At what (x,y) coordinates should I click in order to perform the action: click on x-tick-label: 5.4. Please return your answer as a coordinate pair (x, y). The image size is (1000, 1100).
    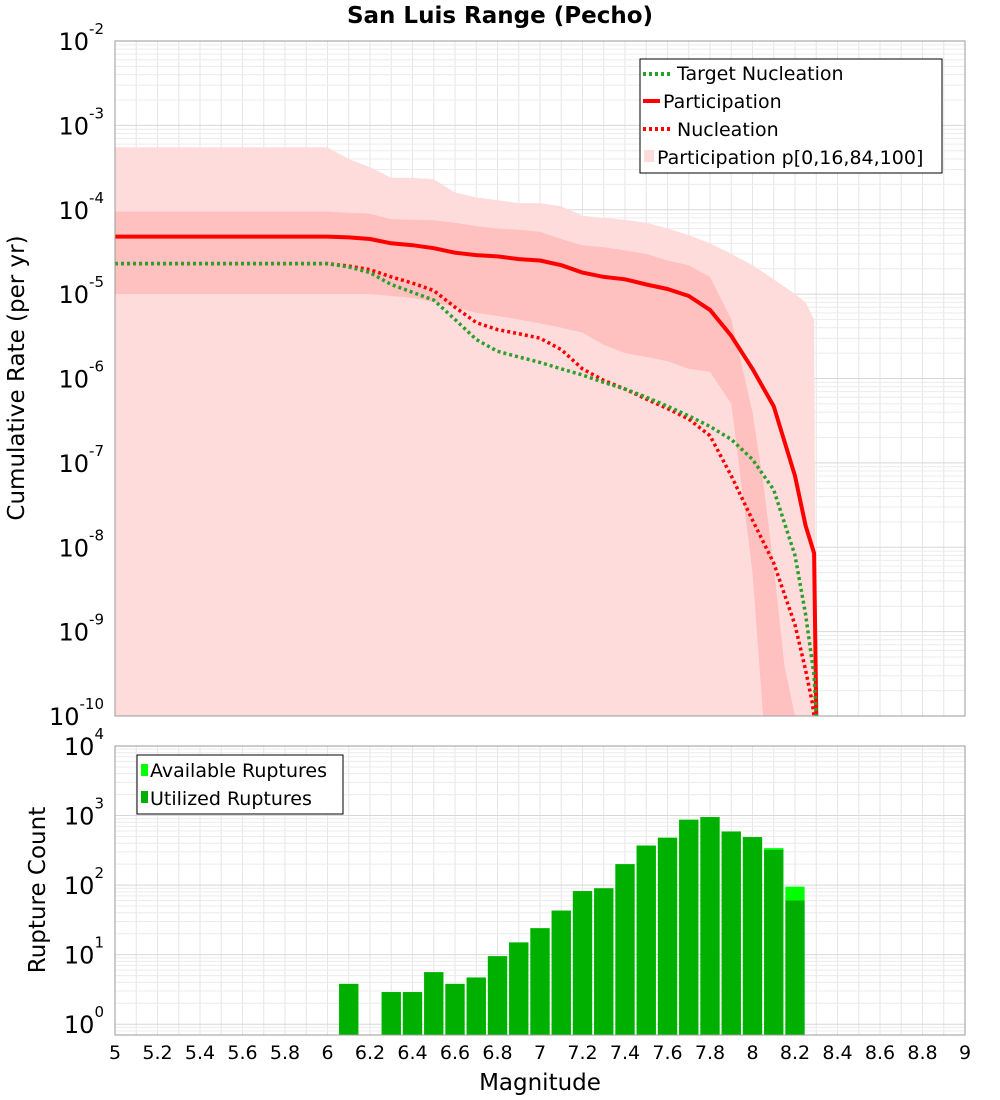
    Looking at the image, I should click on (200, 1053).